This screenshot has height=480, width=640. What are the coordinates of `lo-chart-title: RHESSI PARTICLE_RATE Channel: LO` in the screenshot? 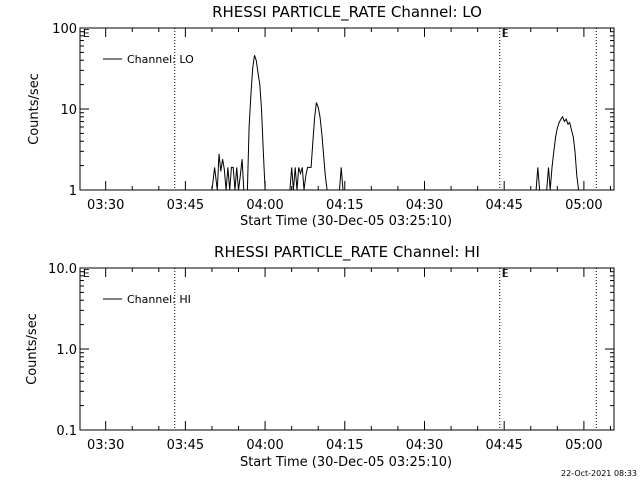 It's located at (347, 12).